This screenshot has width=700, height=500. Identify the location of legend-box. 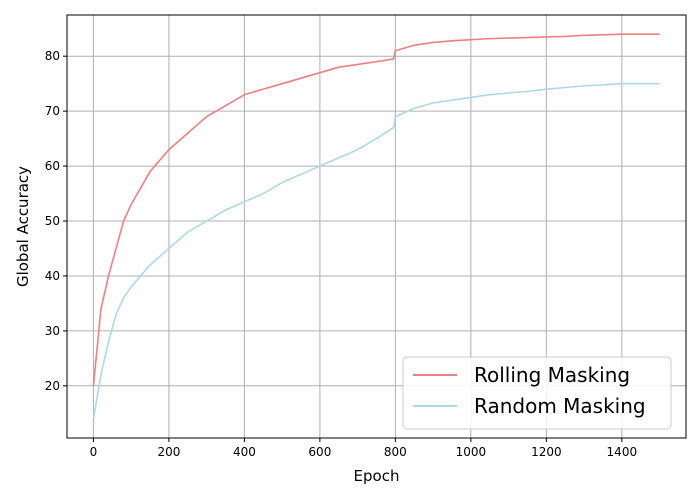
(537, 393).